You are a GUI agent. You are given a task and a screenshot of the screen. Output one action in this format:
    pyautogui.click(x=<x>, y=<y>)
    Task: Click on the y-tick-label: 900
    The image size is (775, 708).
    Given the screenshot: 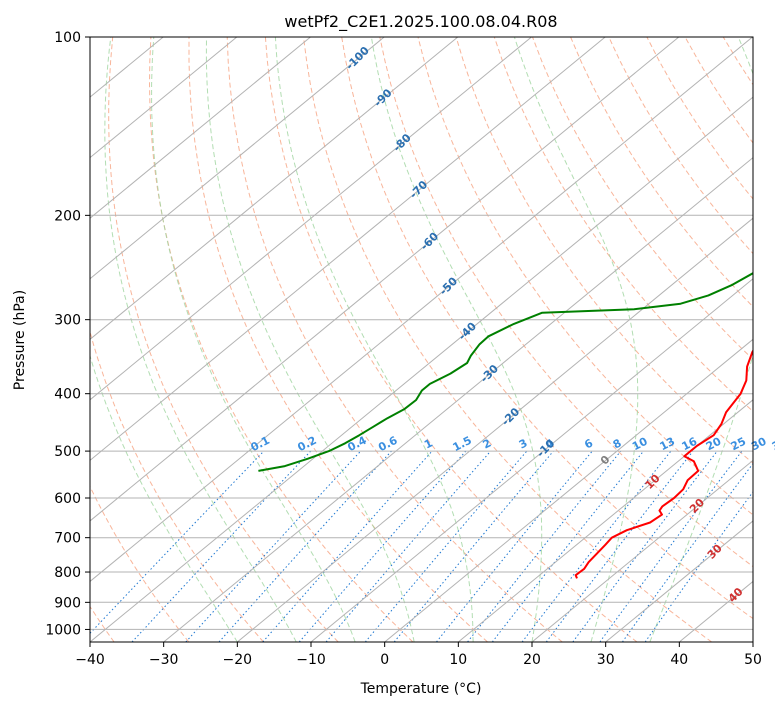 What is the action you would take?
    pyautogui.click(x=67, y=603)
    